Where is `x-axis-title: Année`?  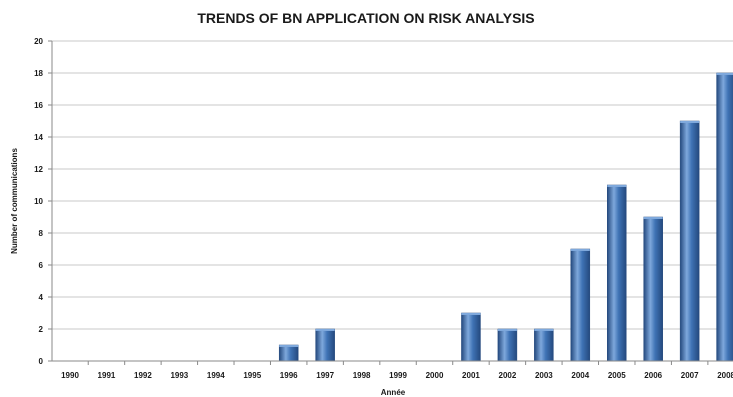 x-axis-title: Année is located at coordinates (393, 392).